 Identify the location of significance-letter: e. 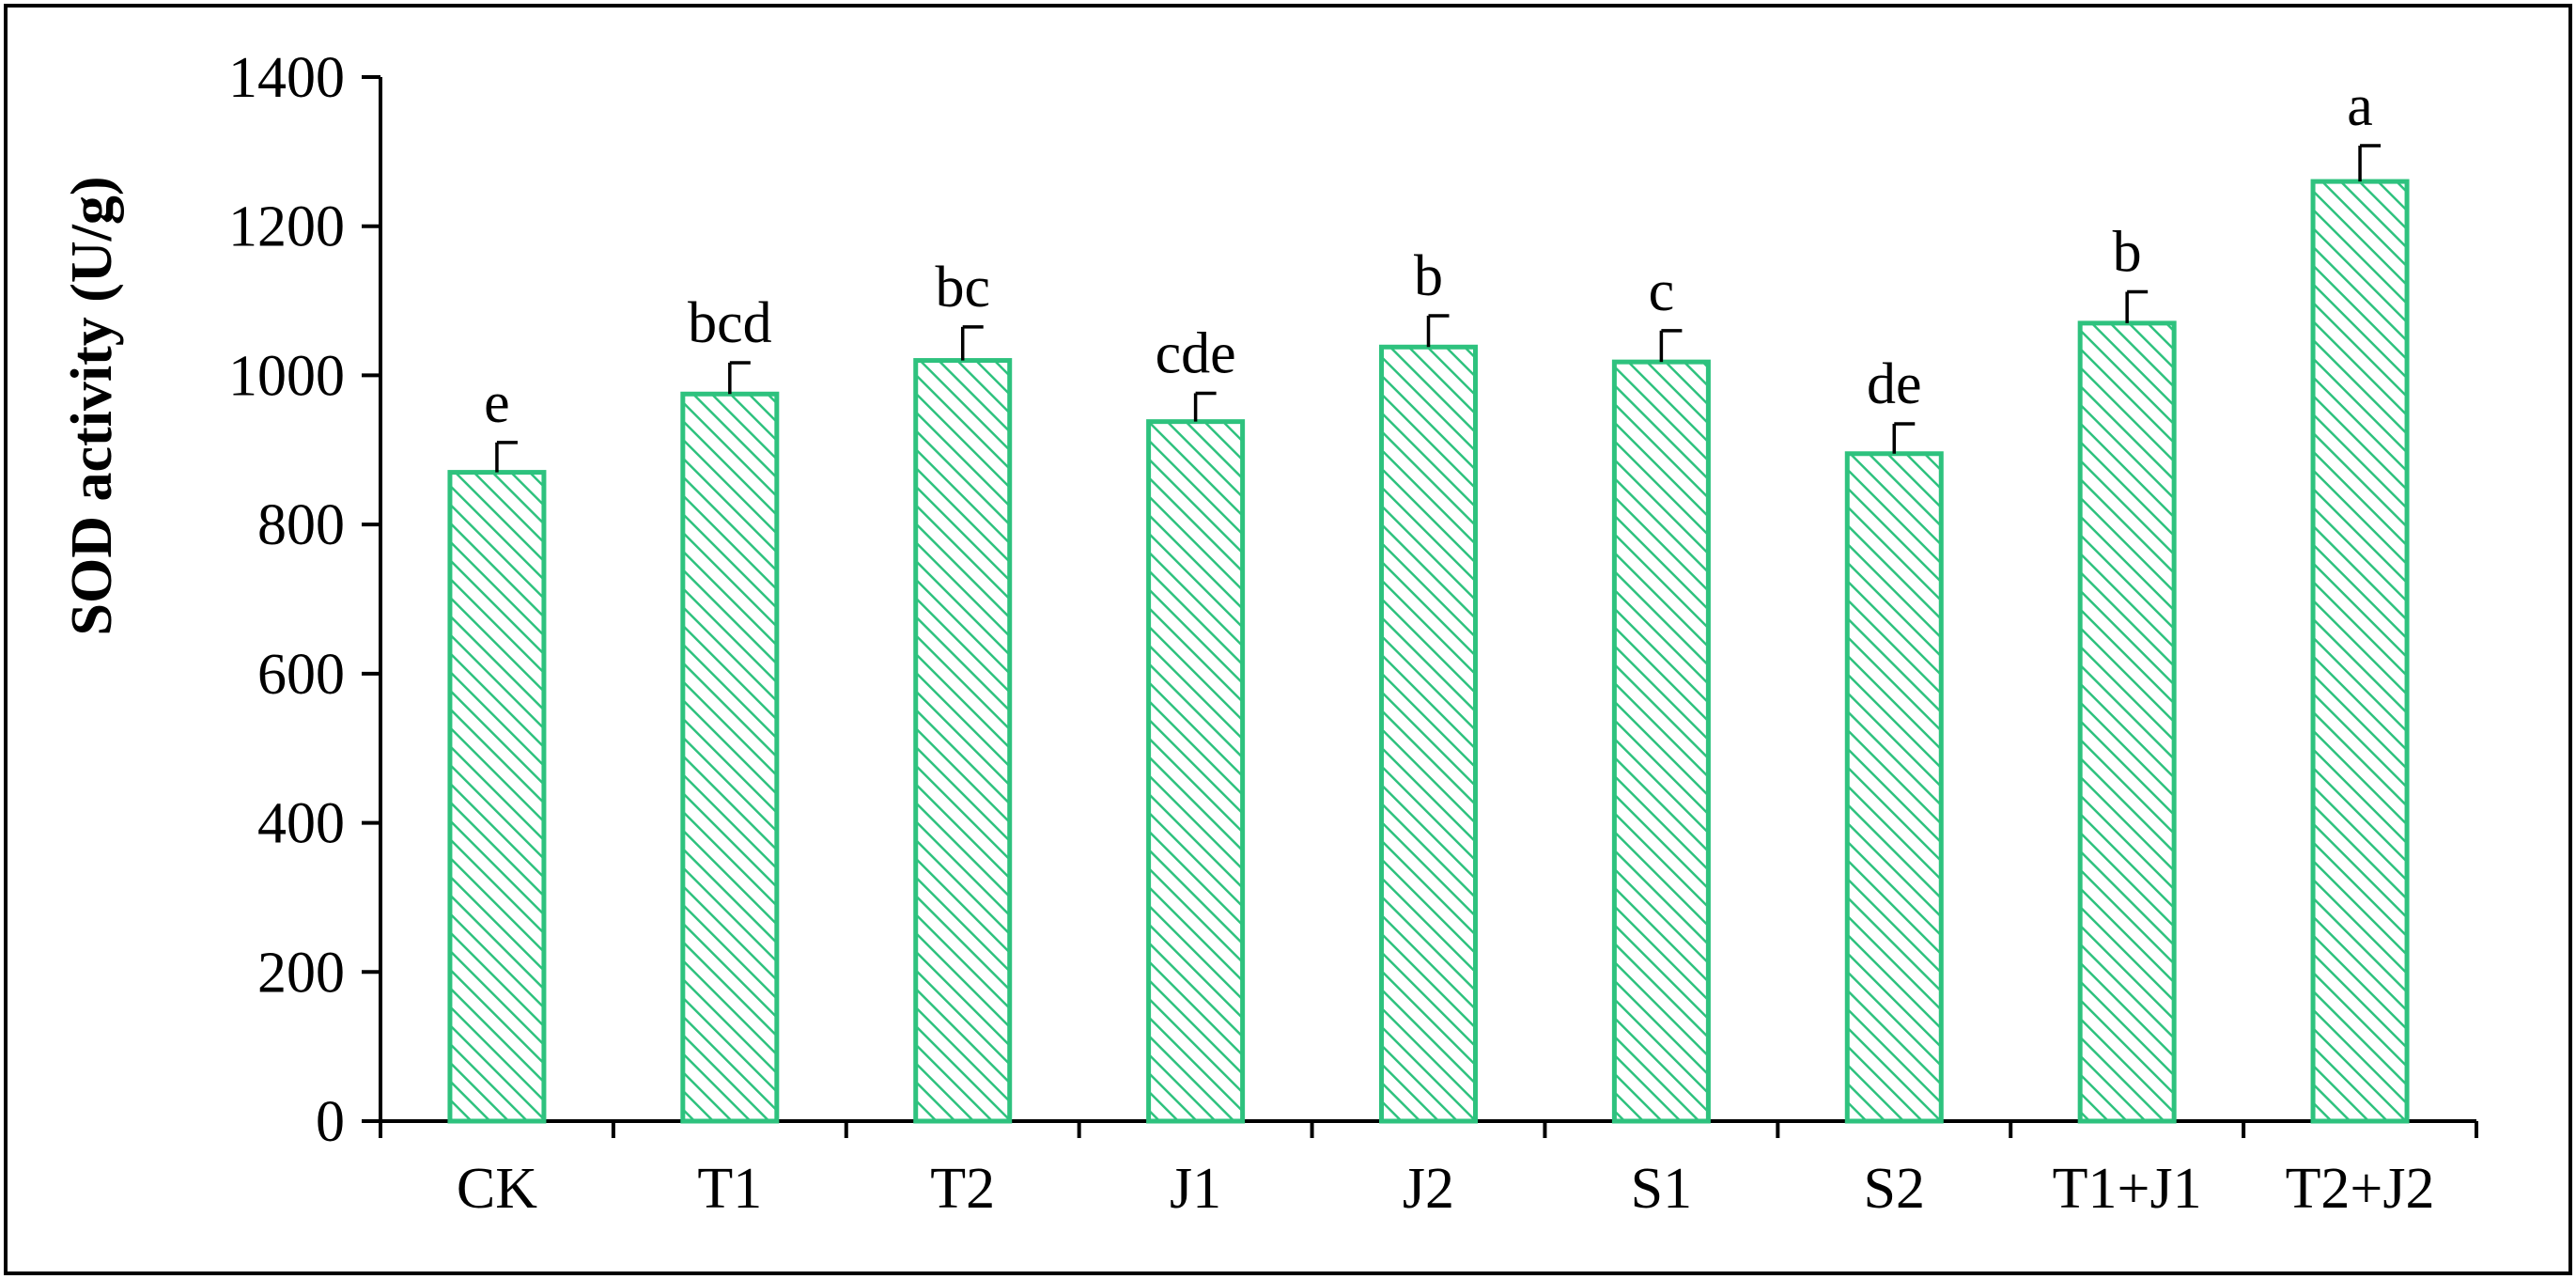
(497, 403).